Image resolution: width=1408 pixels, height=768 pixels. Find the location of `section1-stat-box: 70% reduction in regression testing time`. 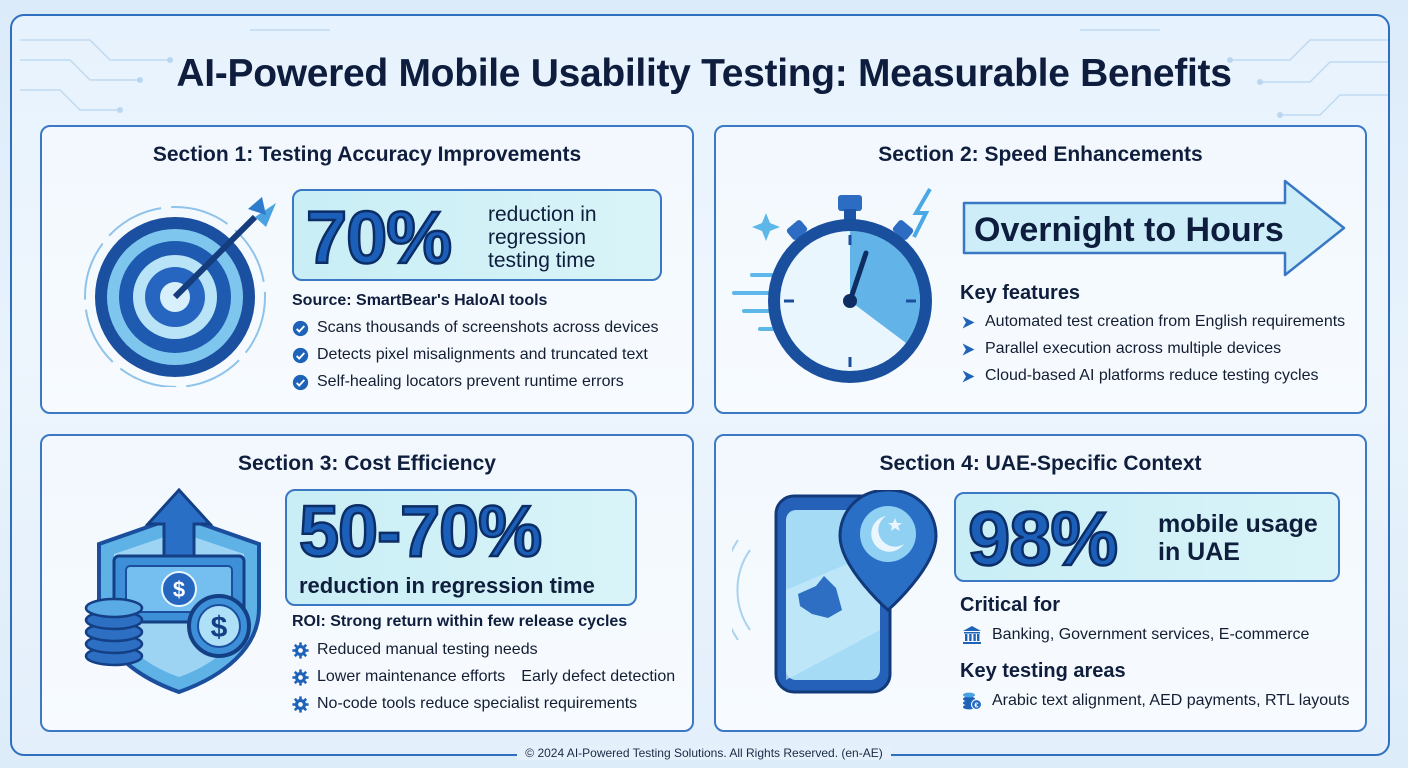

section1-stat-box: 70% reduction in regression testing time is located at coordinates (477, 235).